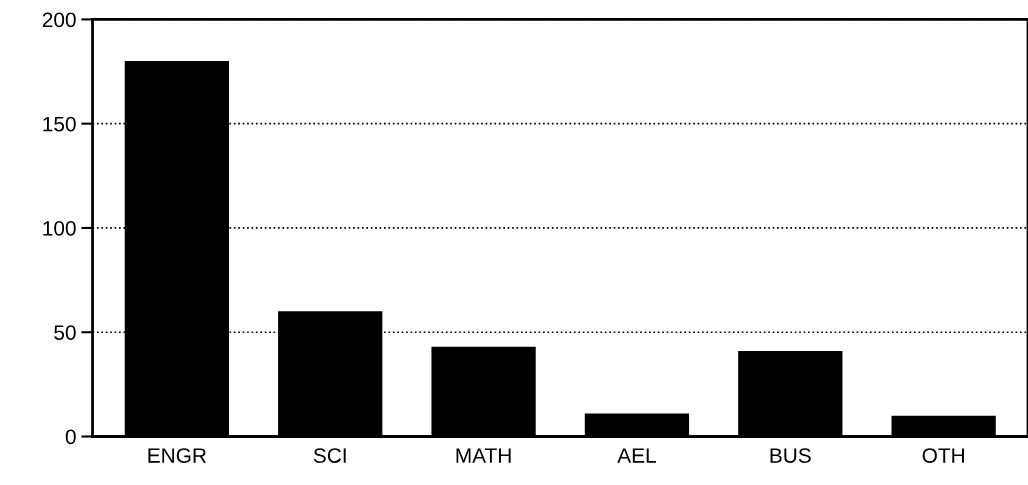 The height and width of the screenshot is (485, 1028). I want to click on y-tick-label: 200, so click(59, 20).